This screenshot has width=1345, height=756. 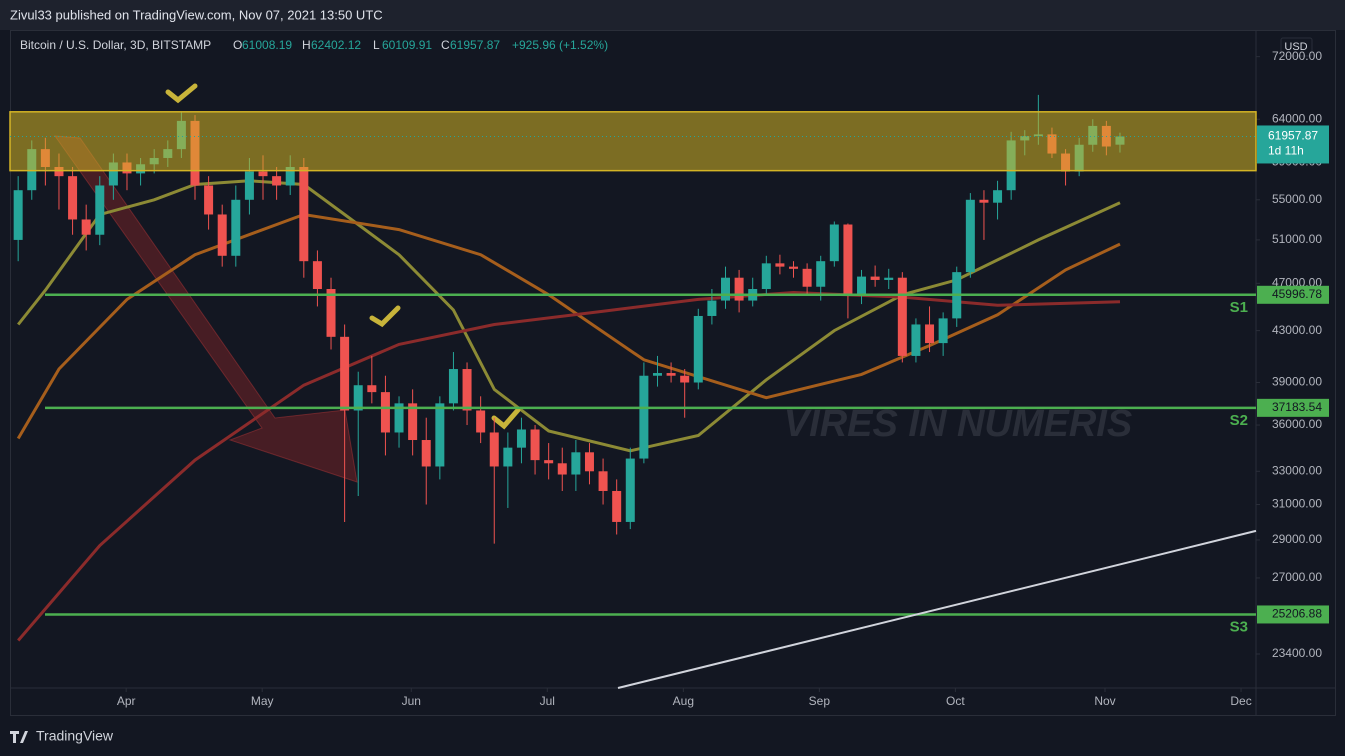 What do you see at coordinates (633, 141) in the screenshot?
I see `resistance-zone` at bounding box center [633, 141].